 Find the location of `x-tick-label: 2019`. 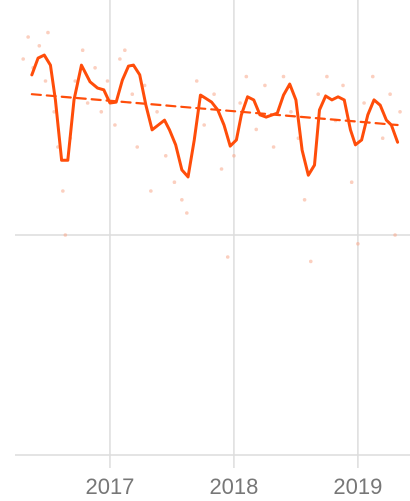

x-tick-label: 2019 is located at coordinates (357, 486).